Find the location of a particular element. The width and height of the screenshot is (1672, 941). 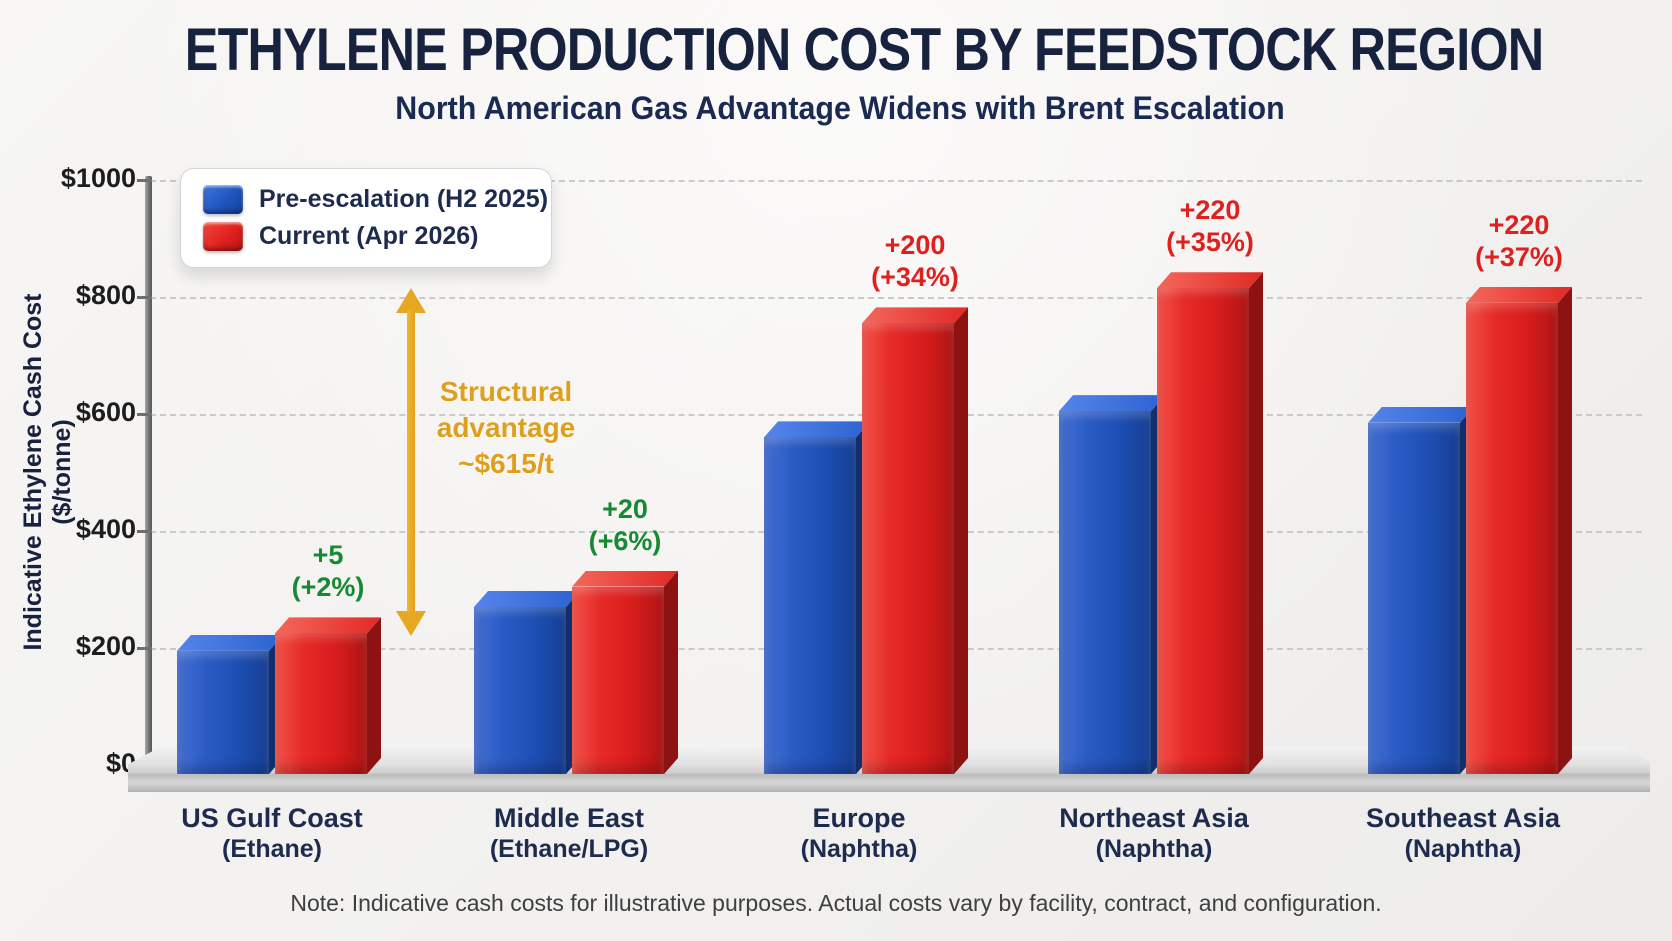

y-tick-label: $0 is located at coordinates (120, 763).